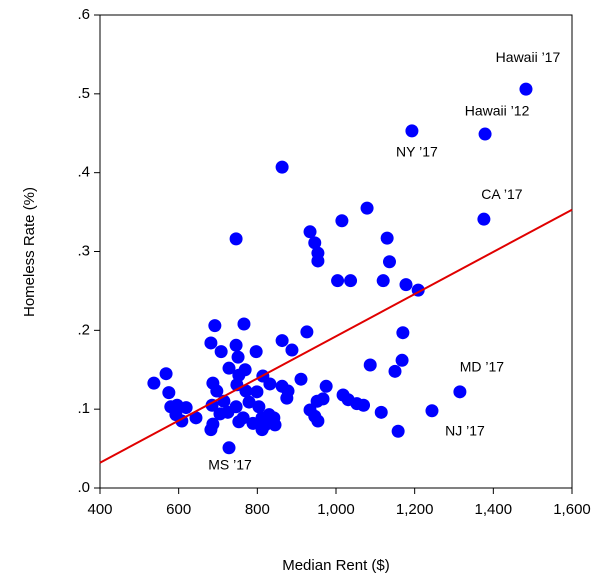  I want to click on y-tick-label: .0, so click(83, 487).